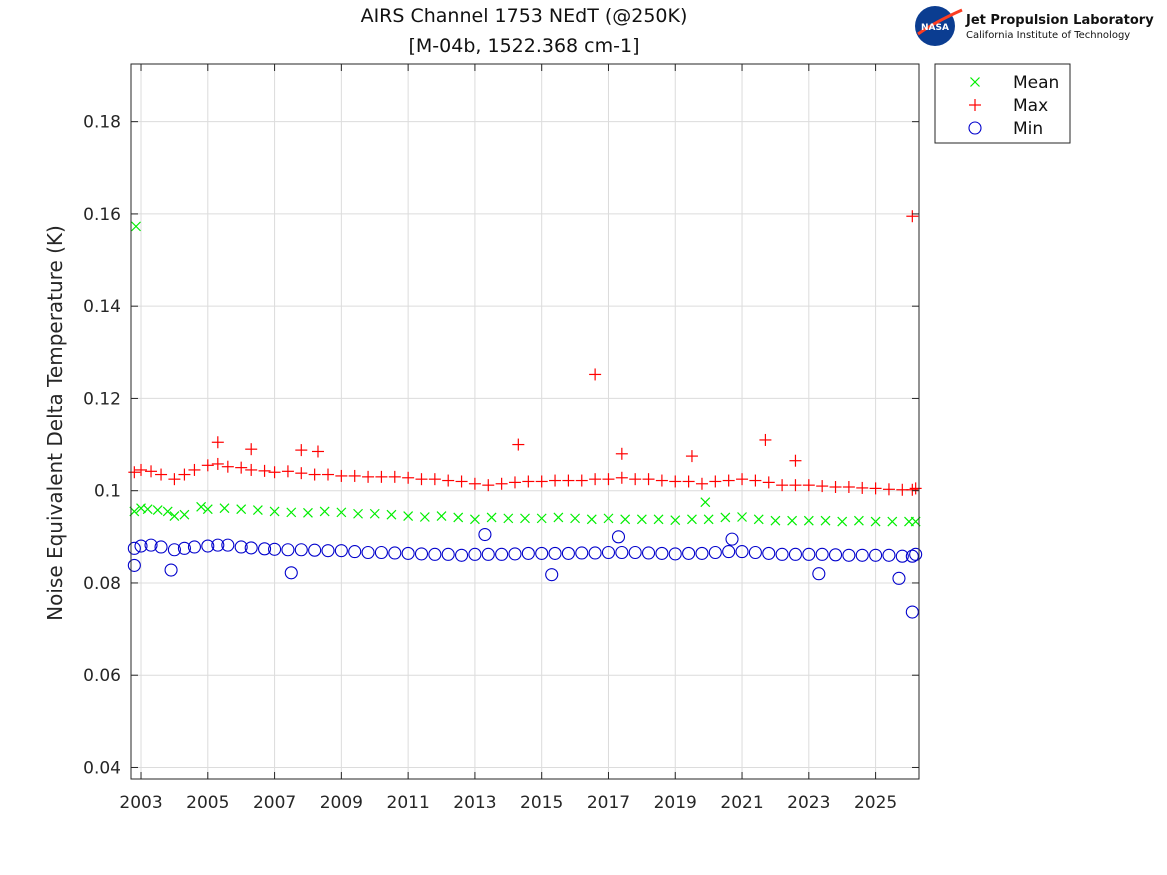 The image size is (1167, 875). What do you see at coordinates (975, 105) in the screenshot?
I see `legend-marker-max` at bounding box center [975, 105].